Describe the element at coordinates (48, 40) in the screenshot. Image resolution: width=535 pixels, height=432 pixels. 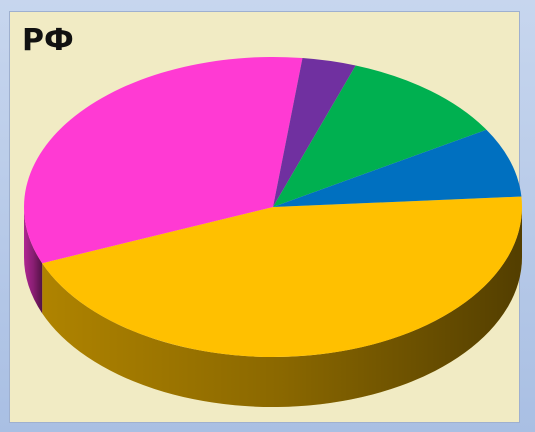
I see `chart-title: РФ` at that location.